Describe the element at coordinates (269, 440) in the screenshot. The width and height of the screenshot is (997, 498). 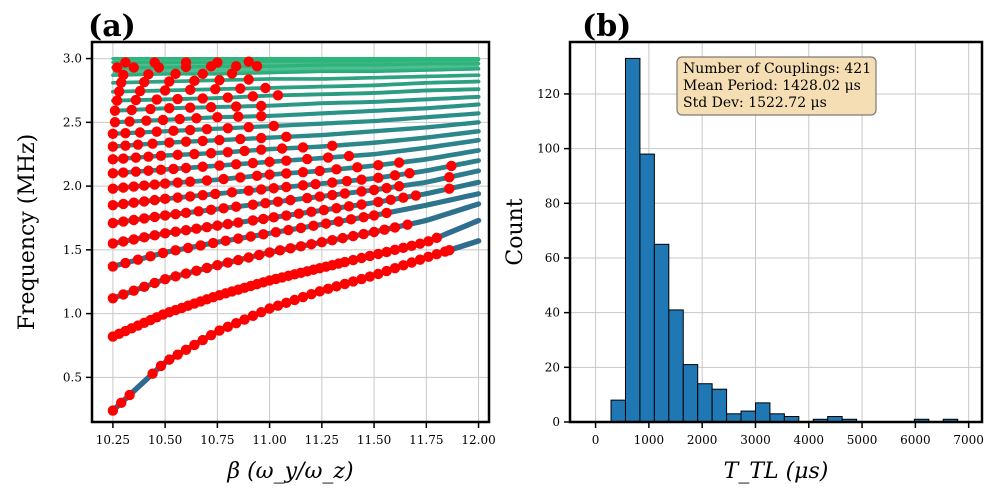
I see `panel-a-xtick-label: 11.00` at that location.